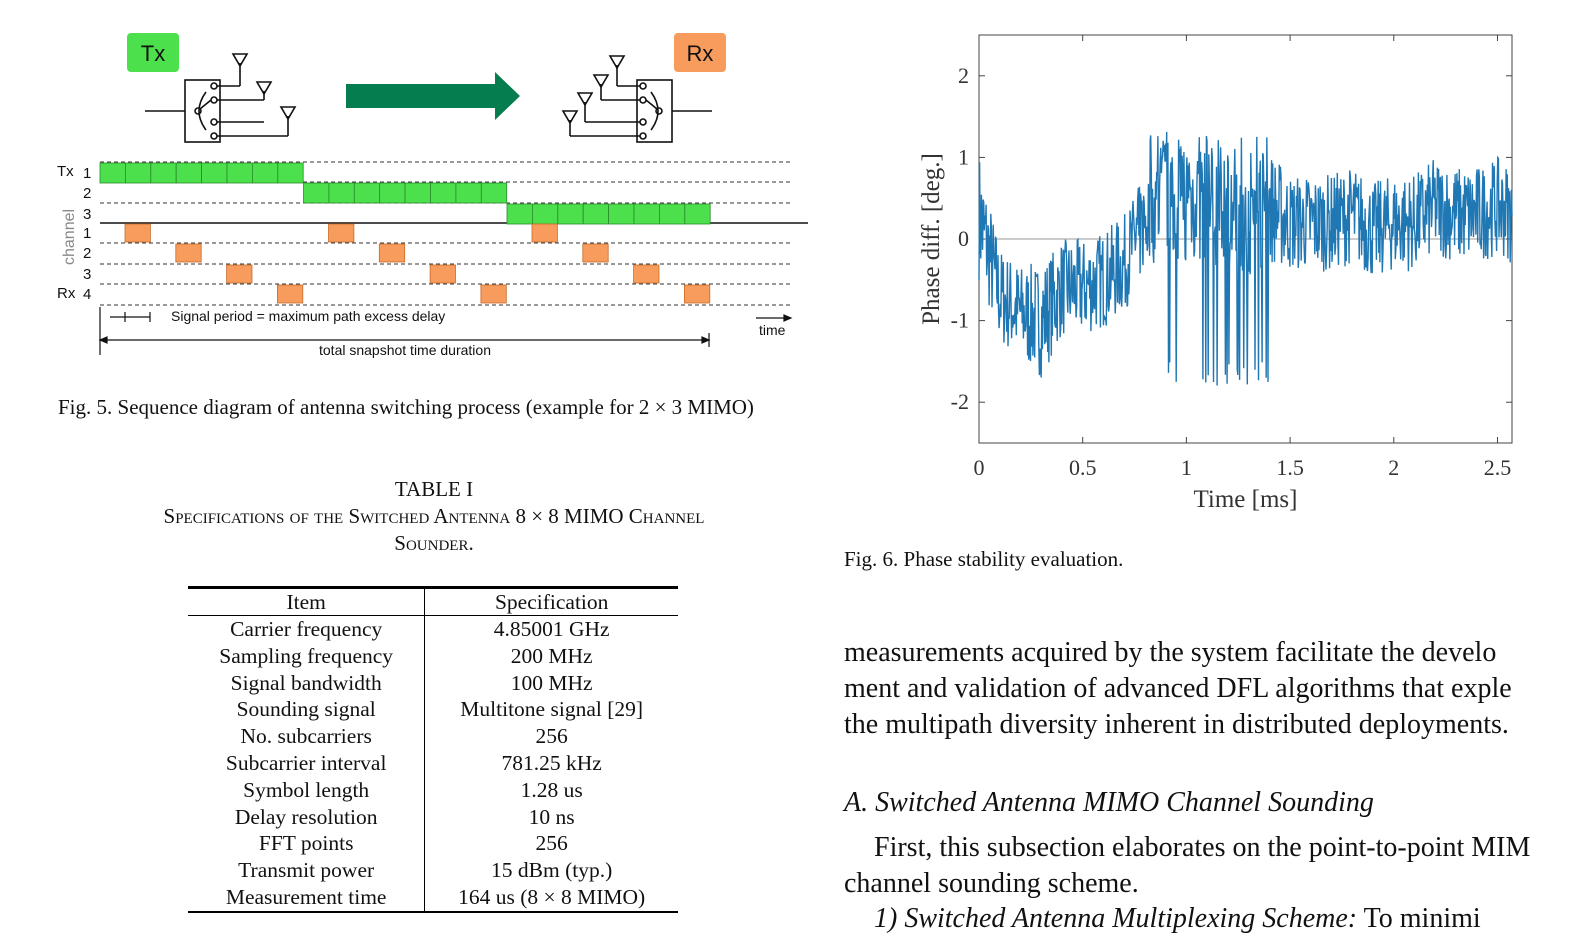 This screenshot has height=944, width=1573. I want to click on rx-axis-label: Rx, so click(66, 293).